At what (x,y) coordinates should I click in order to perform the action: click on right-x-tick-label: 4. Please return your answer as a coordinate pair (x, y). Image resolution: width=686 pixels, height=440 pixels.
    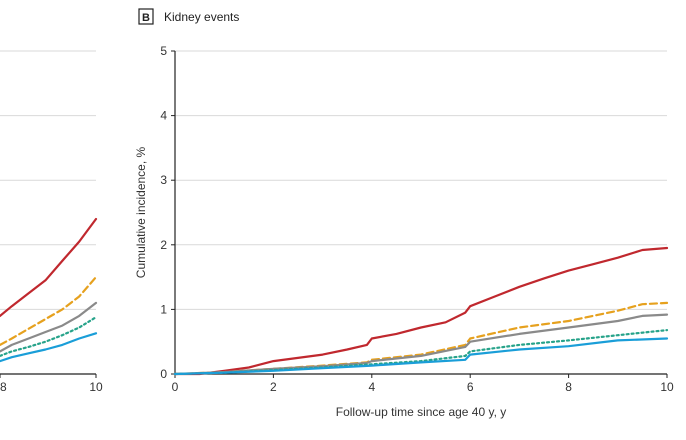
    Looking at the image, I should click on (371, 387).